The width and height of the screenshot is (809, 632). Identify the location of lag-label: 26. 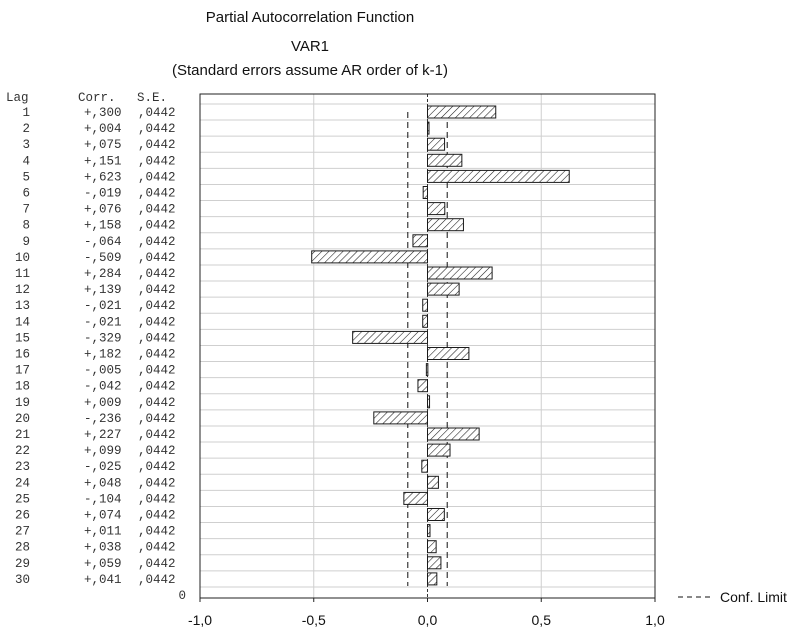
(22, 516).